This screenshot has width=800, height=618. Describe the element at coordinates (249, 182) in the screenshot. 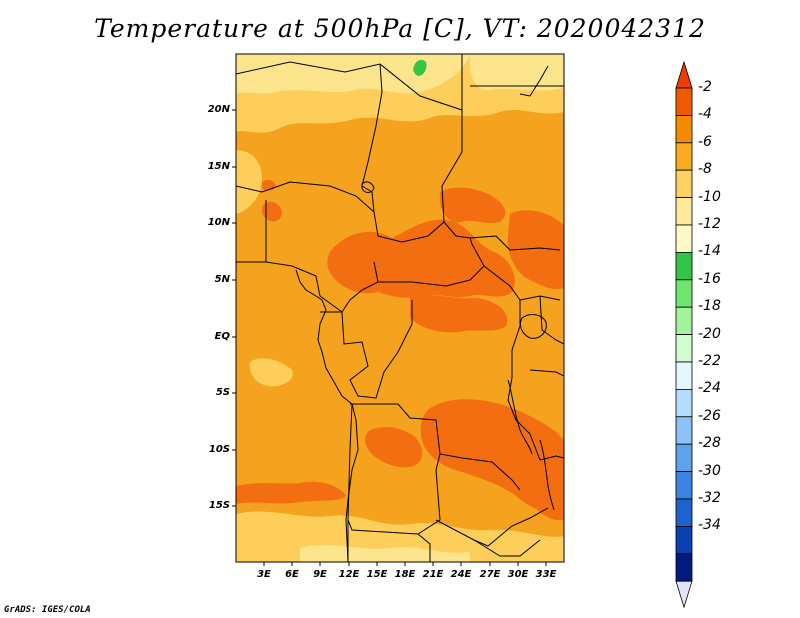

I see `field-light-west` at that location.